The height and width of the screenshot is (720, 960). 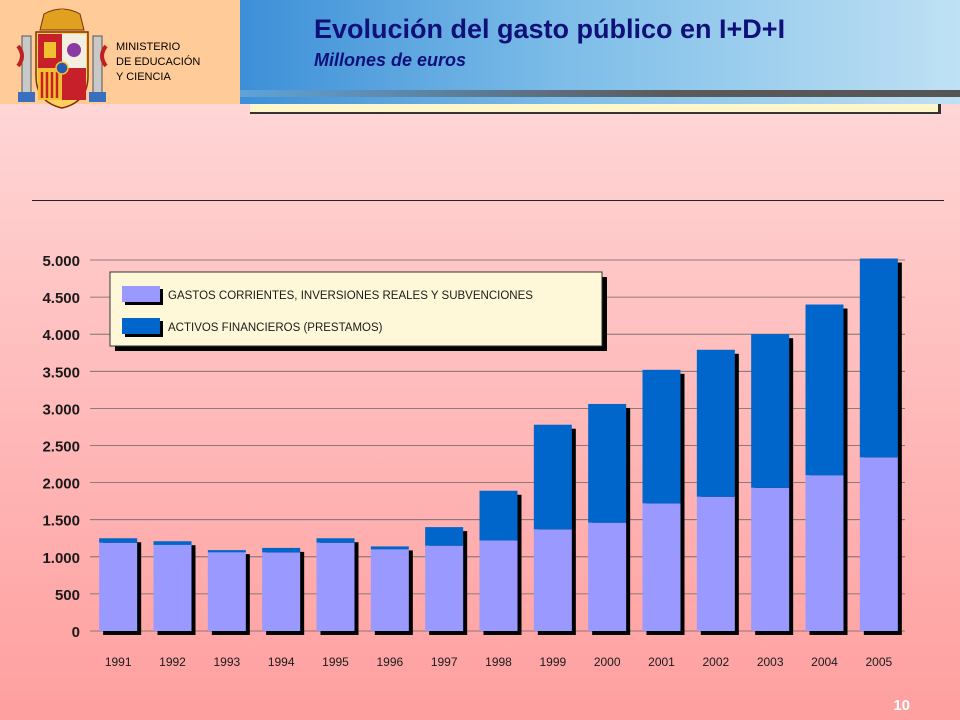 What do you see at coordinates (550, 29) in the screenshot?
I see `page-title: Evolución del gasto público en I+D+I` at bounding box center [550, 29].